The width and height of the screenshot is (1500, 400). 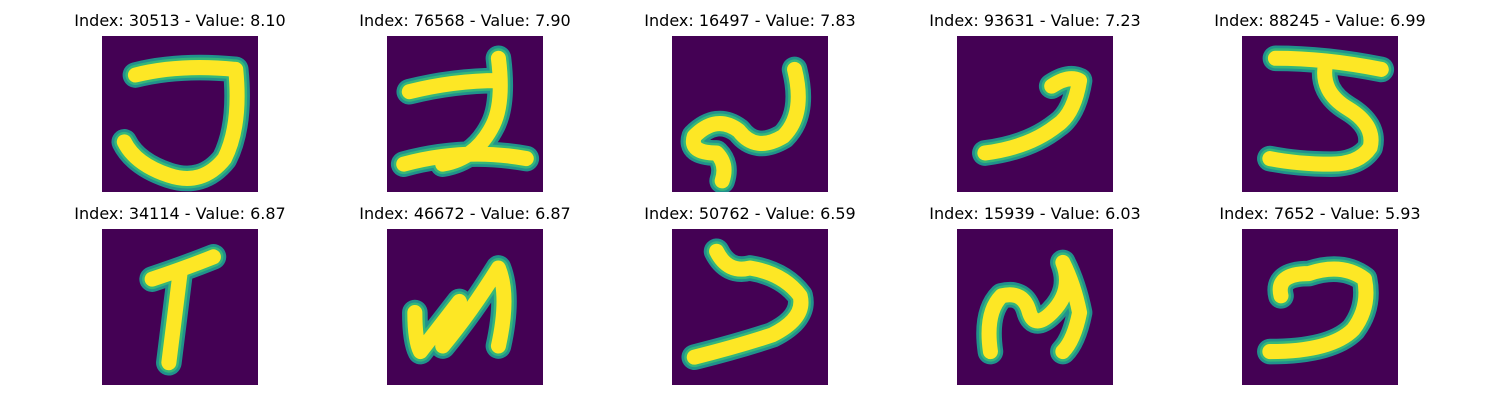 What do you see at coordinates (465, 20) in the screenshot?
I see `image-title: Index: 76568 - Value: 7.90` at bounding box center [465, 20].